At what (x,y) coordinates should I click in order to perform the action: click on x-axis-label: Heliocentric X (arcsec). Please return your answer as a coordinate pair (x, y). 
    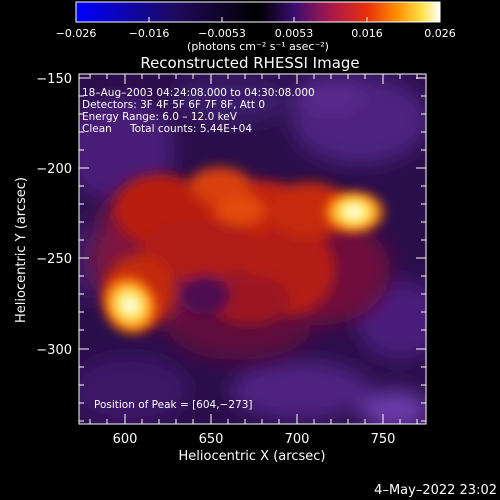
    Looking at the image, I should click on (252, 456).